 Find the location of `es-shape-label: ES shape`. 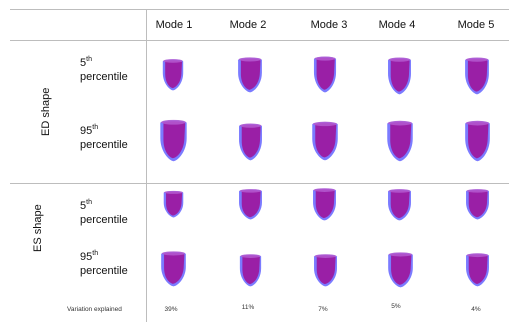

es-shape-label: ES shape is located at coordinates (38, 228).